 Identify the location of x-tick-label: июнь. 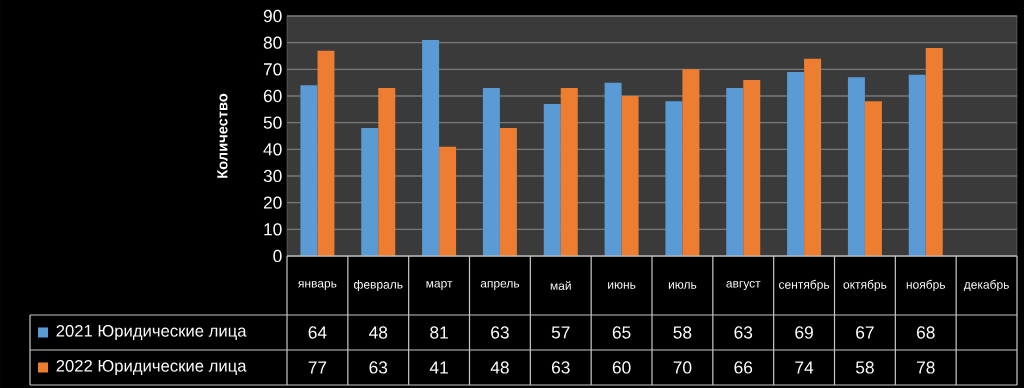
(622, 285).